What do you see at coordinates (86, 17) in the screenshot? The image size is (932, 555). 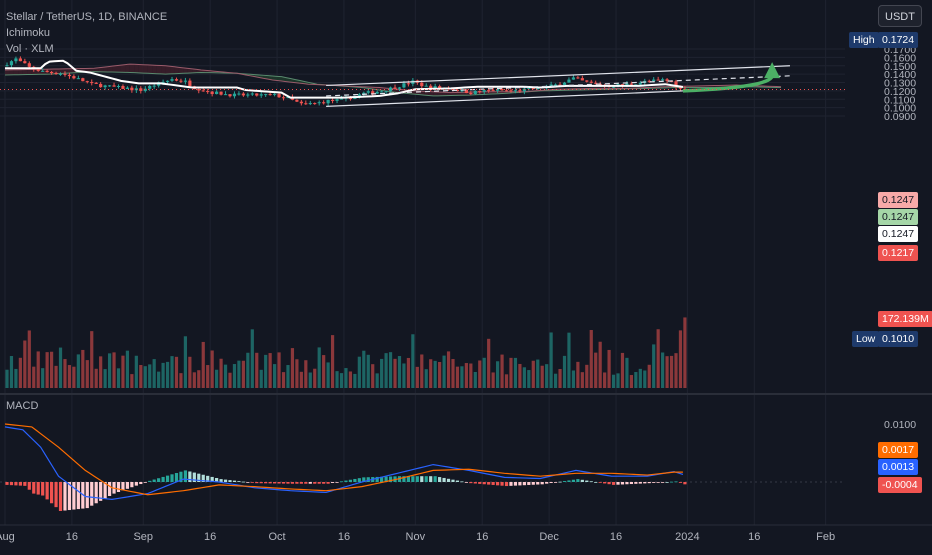 I see `symbol-title: Stellar / TetherUS, 1D, BINANCE` at bounding box center [86, 17].